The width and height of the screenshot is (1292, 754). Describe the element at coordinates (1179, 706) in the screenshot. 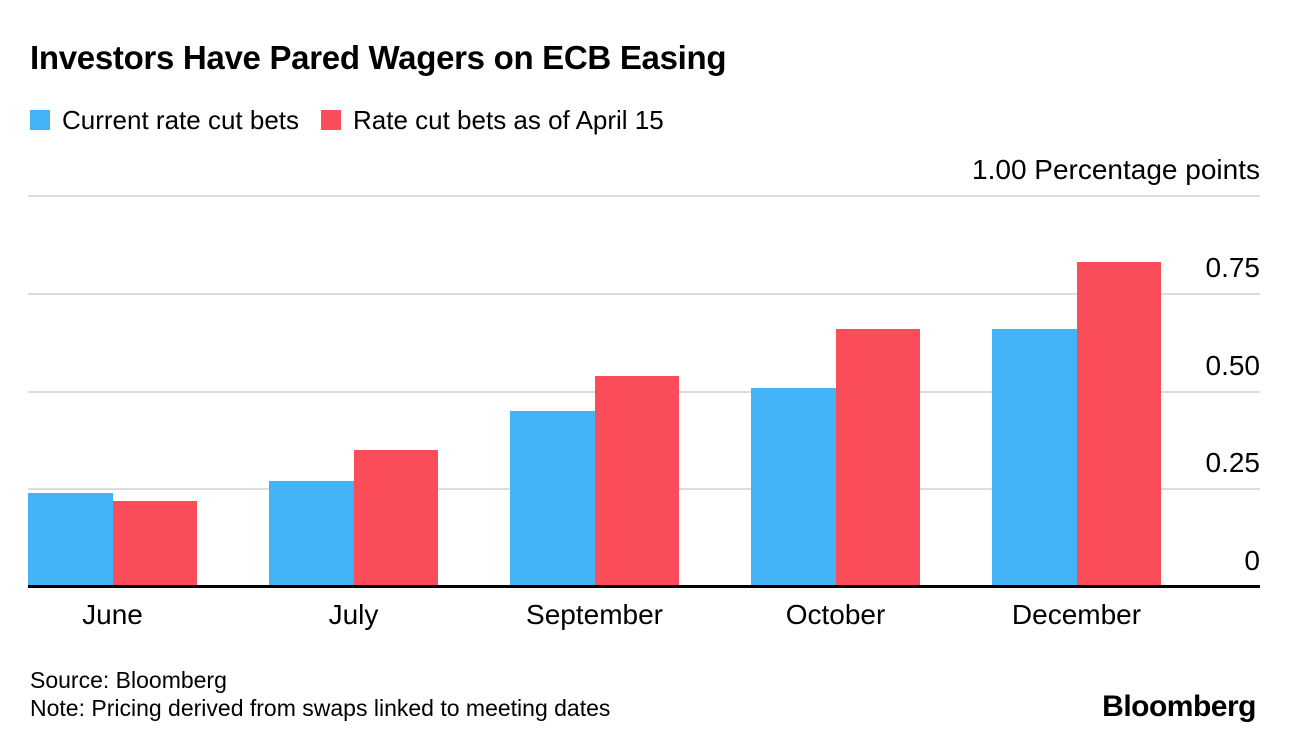

I see `bloomberg-logo: Bloomberg` at that location.